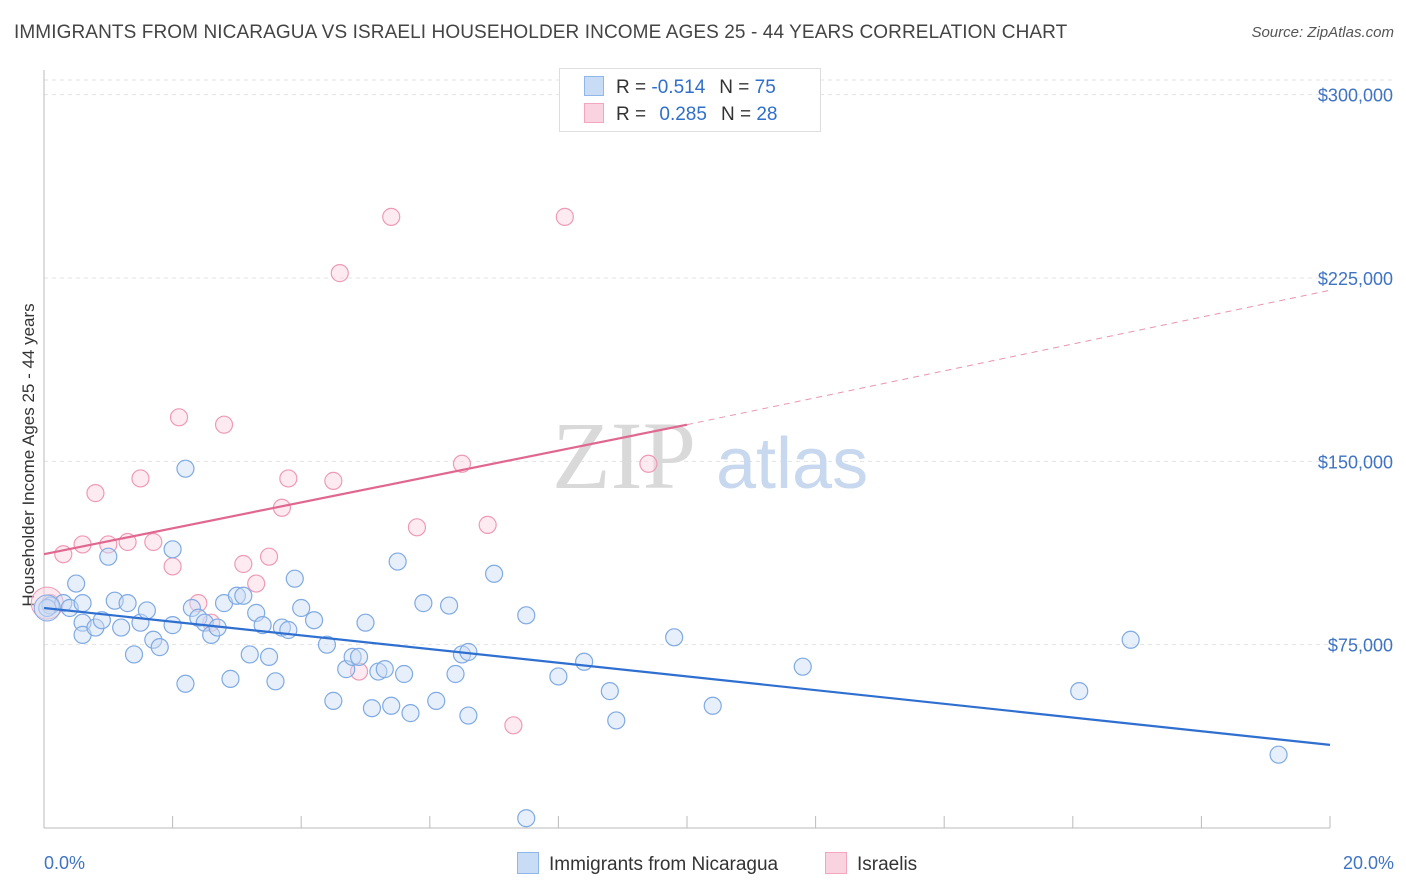 This screenshot has height=892, width=1406. Describe the element at coordinates (687, 676) in the screenshot. I see `trend-line-nicaragua` at that location.